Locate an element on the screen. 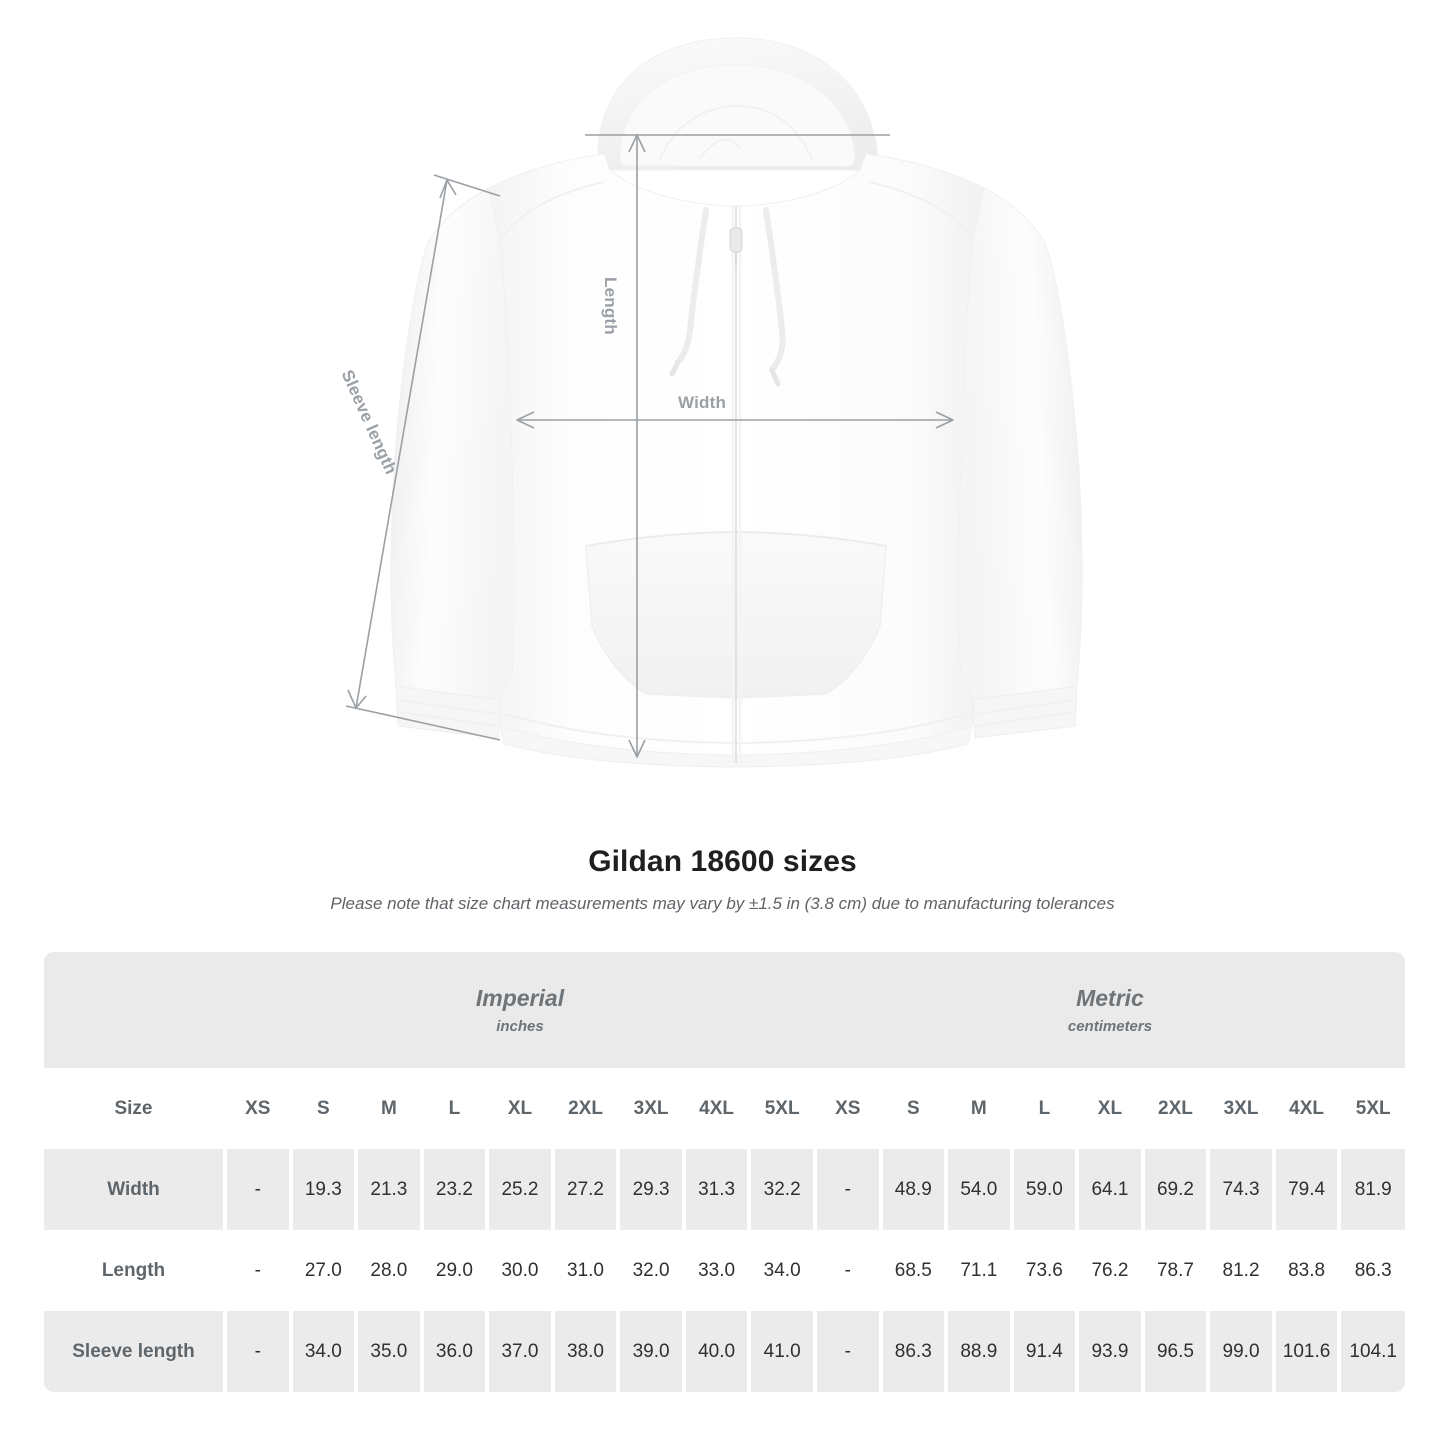  col-header-metric-m: M is located at coordinates (979, 1108).